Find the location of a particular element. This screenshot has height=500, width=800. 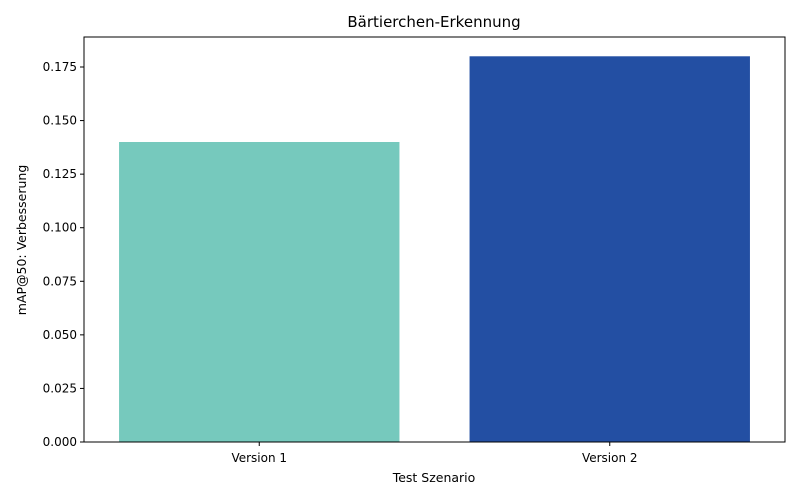

y-tick-label: 0.125 is located at coordinates (60, 174).